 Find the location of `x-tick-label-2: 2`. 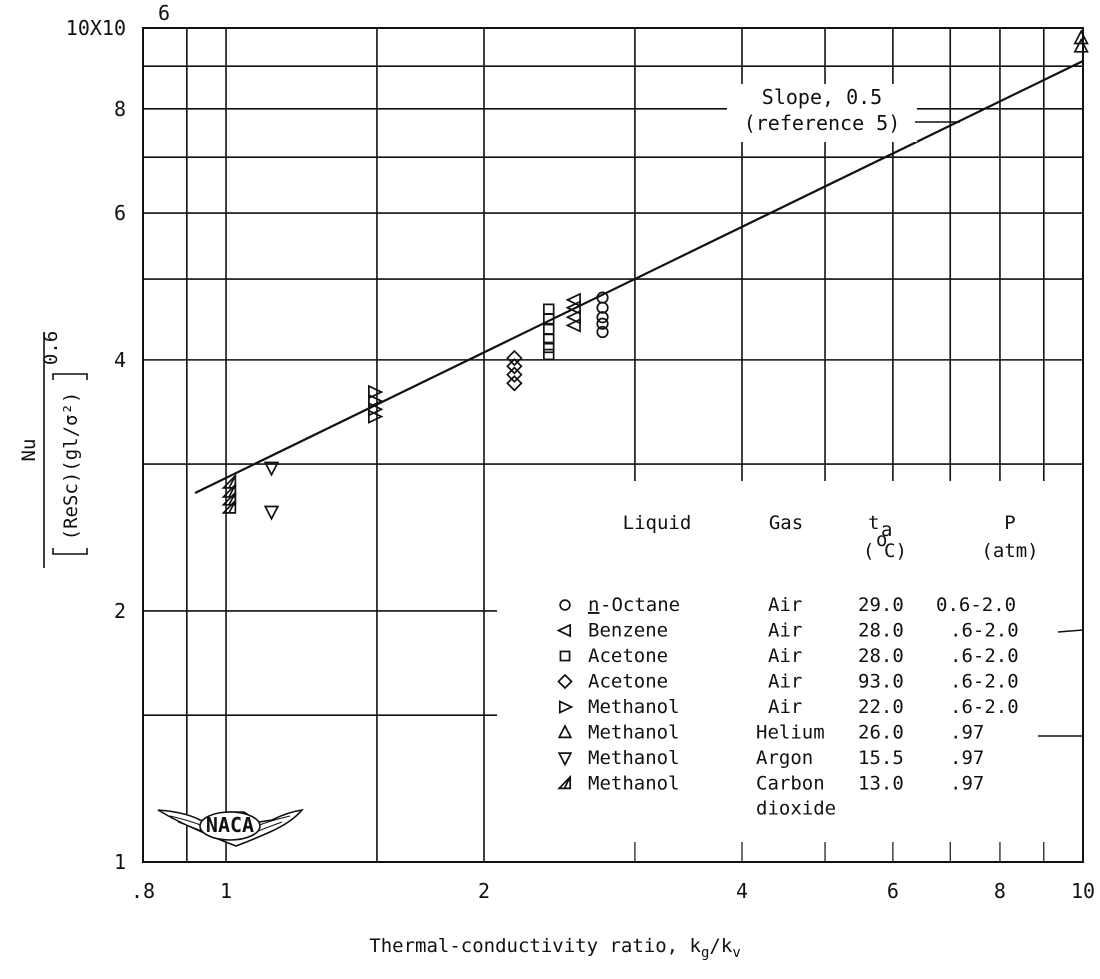

x-tick-label-2: 2 is located at coordinates (484, 891).